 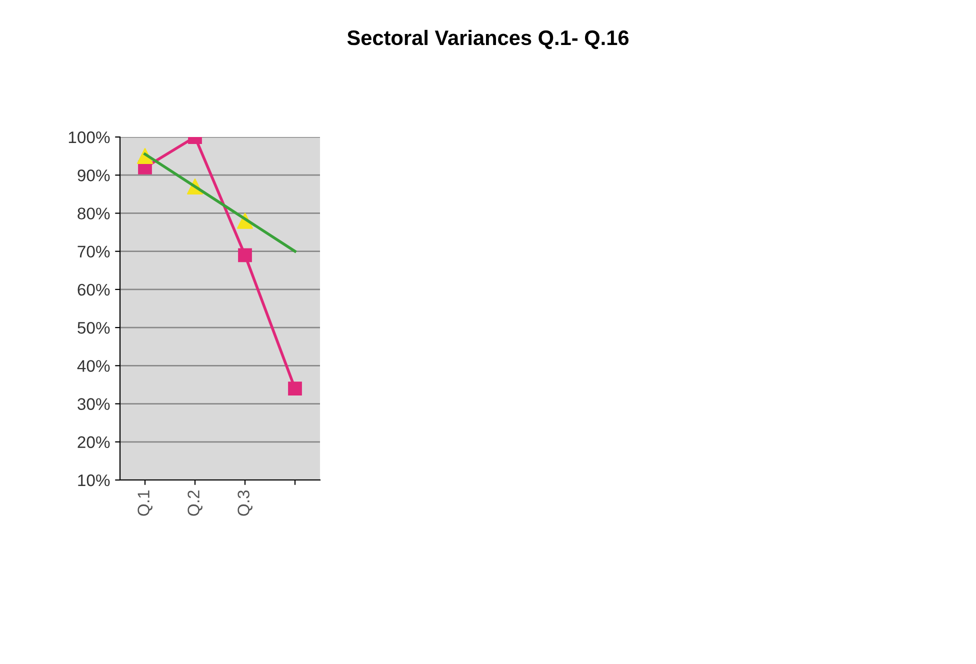 I want to click on y-tick-label: 100%, so click(x=89, y=137).